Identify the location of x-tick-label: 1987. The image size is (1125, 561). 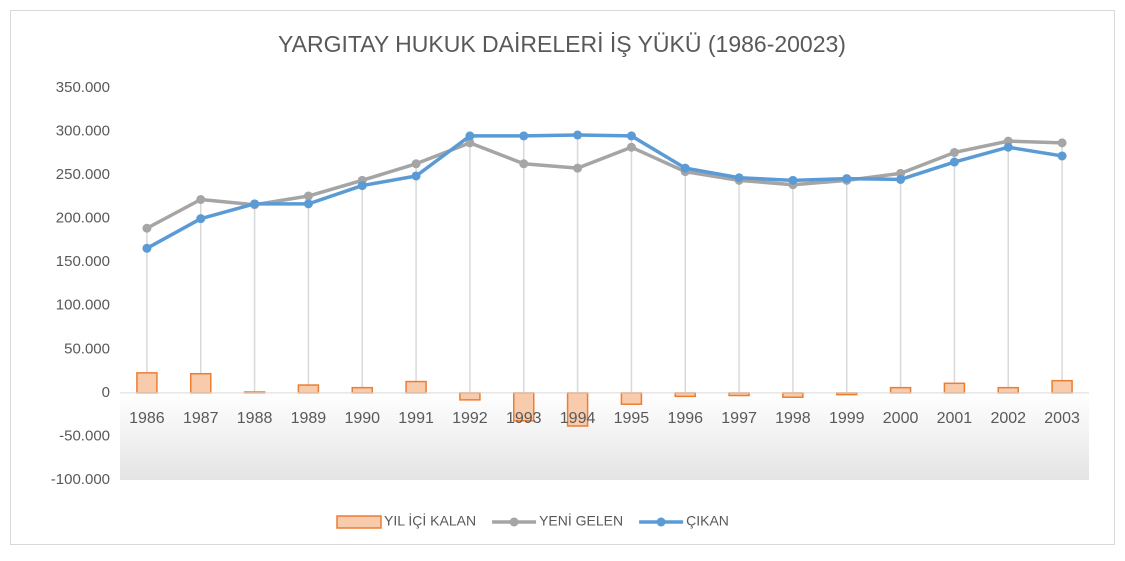
(201, 418).